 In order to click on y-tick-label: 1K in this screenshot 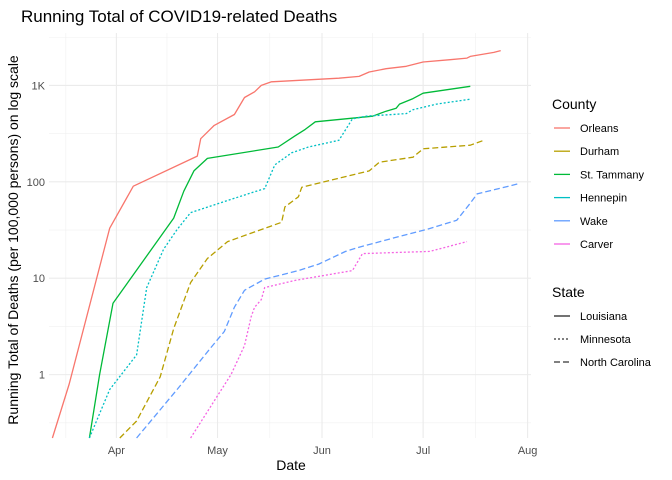, I will do `click(39, 86)`.